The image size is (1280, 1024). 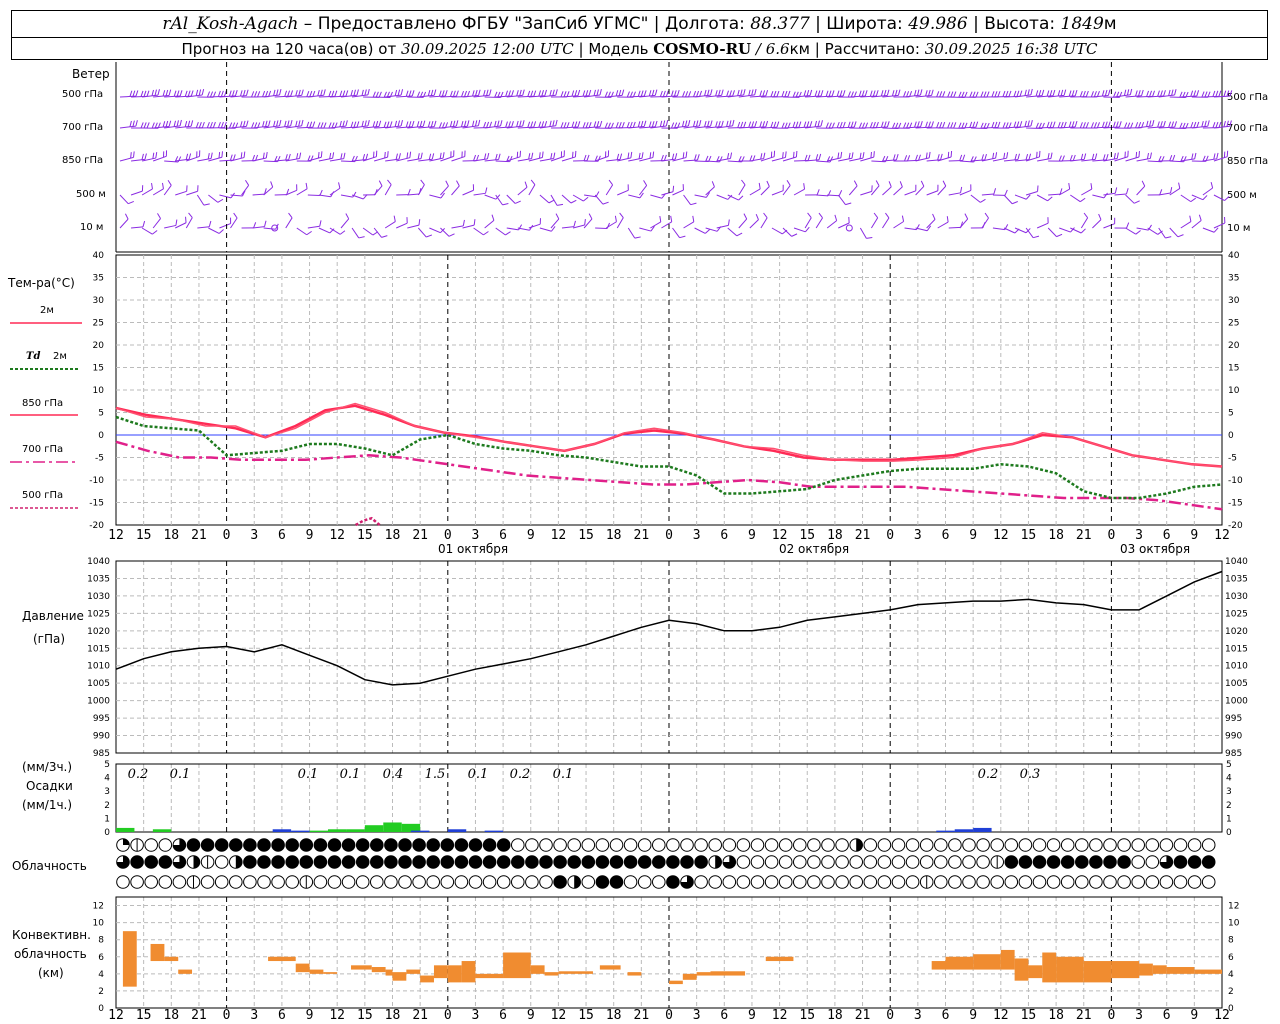 What do you see at coordinates (41, 283) in the screenshot?
I see `temp-title: Тем-ра(°С)` at bounding box center [41, 283].